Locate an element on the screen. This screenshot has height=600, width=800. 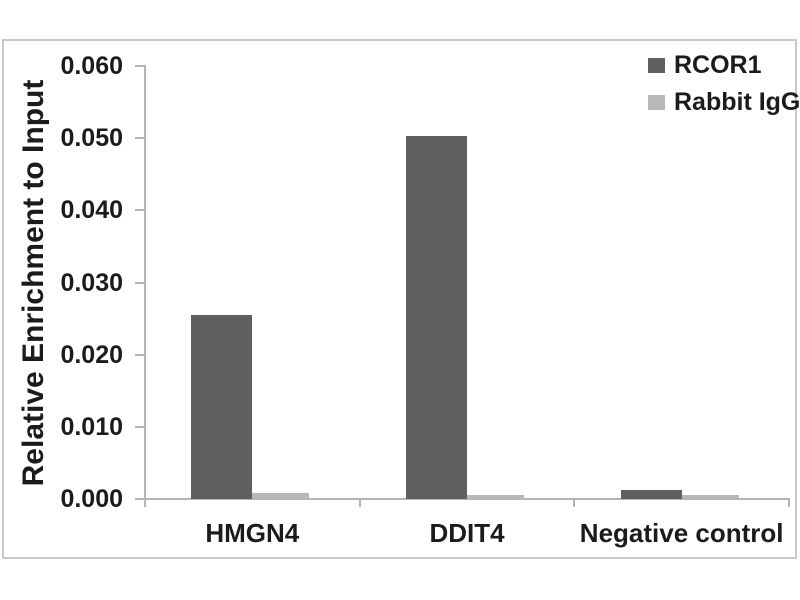
bar-rcor1-negative-control is located at coordinates (651, 494).